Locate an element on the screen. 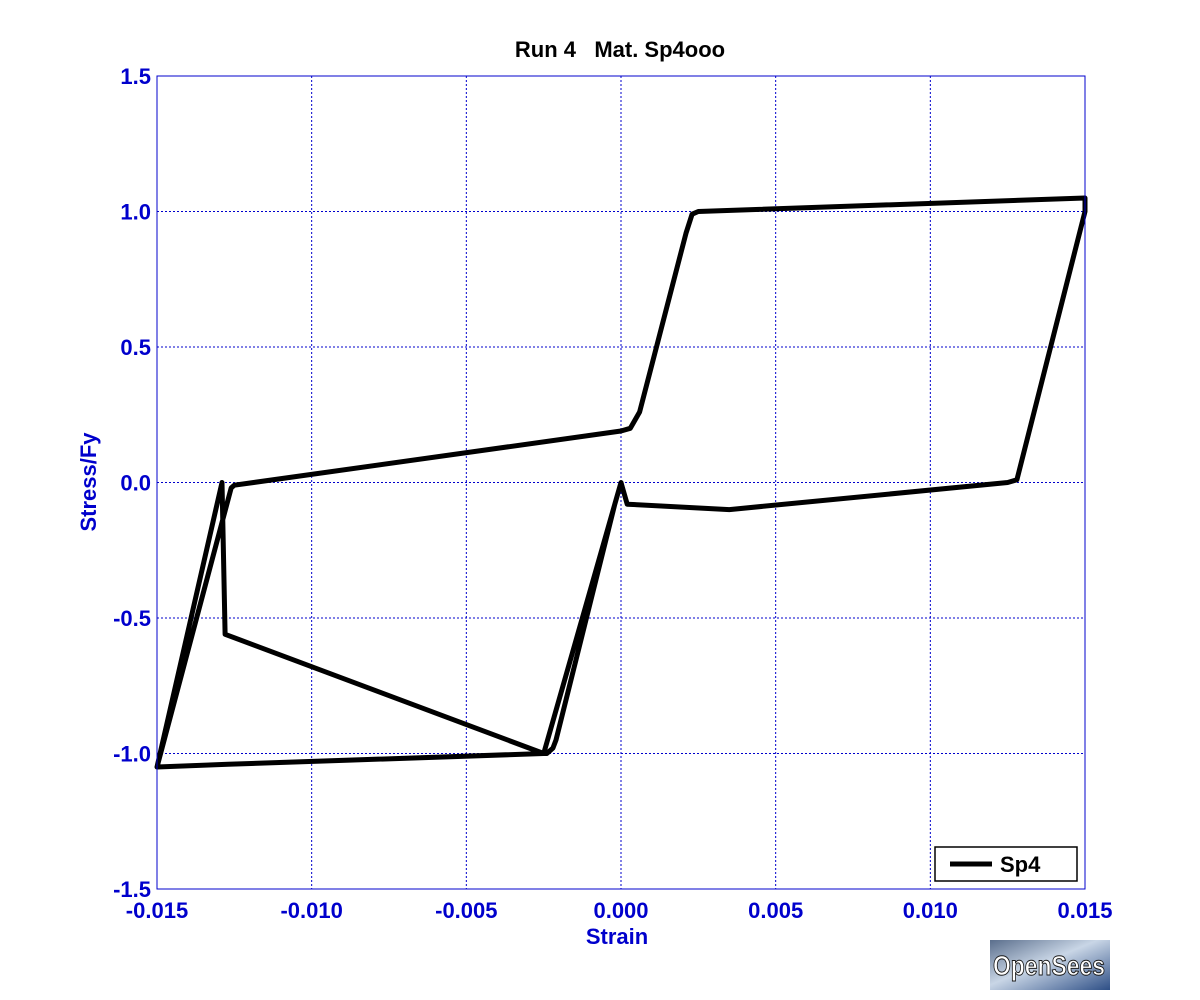  logo-background is located at coordinates (1050, 965).